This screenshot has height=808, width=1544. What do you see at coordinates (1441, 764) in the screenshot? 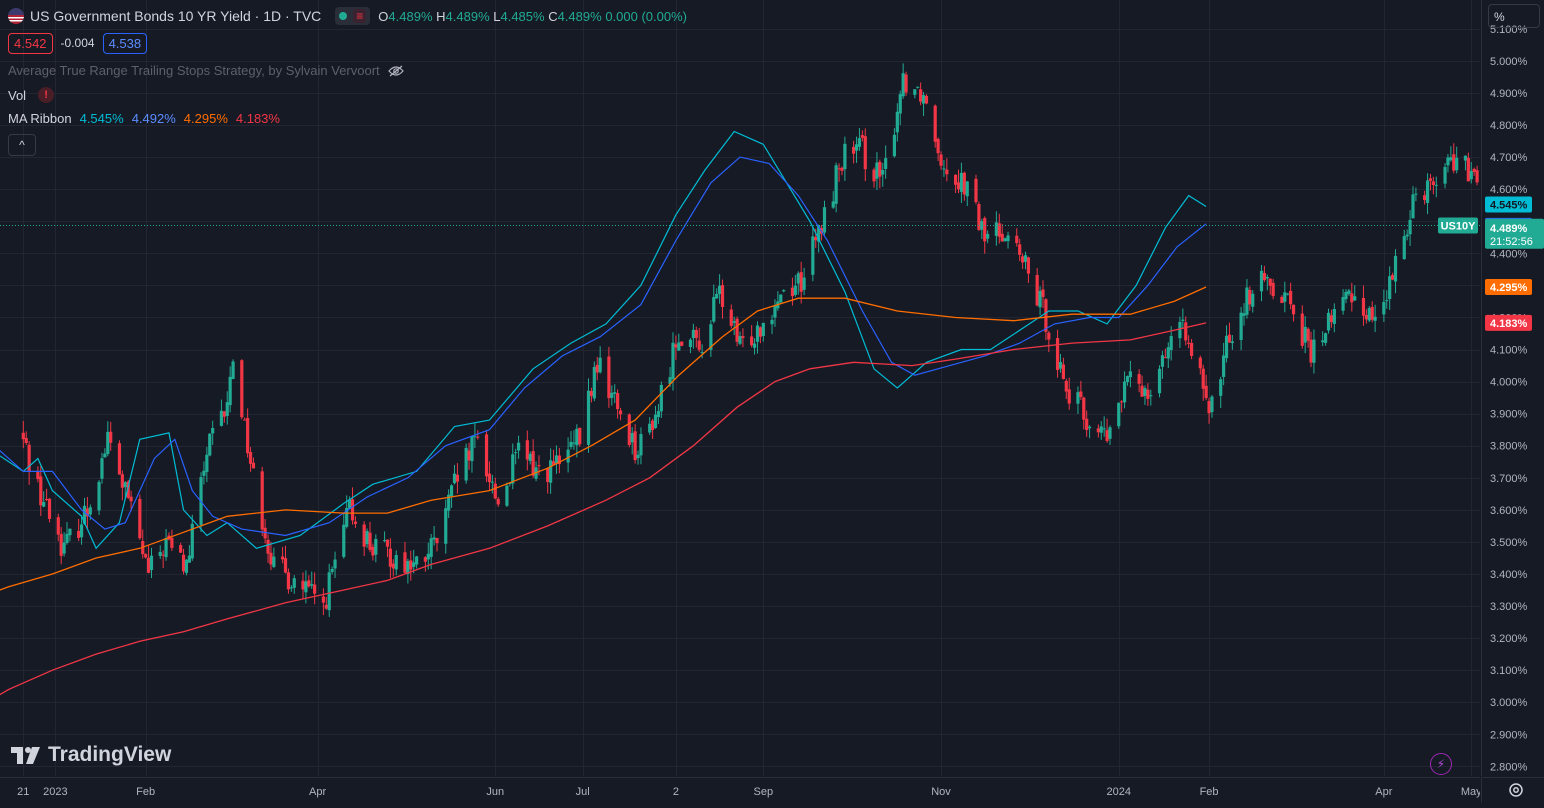
I see `lightning-icon: ⚡` at bounding box center [1441, 764].